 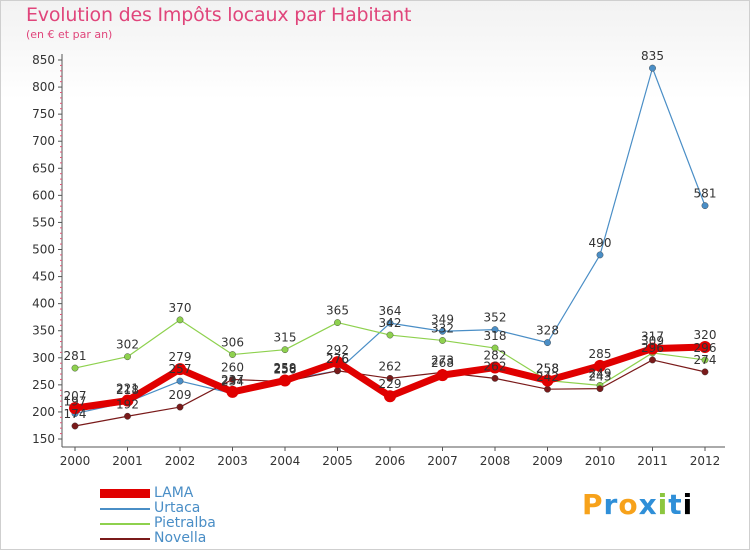 What do you see at coordinates (43, 439) in the screenshot?
I see `y-tick-label: 150` at bounding box center [43, 439].